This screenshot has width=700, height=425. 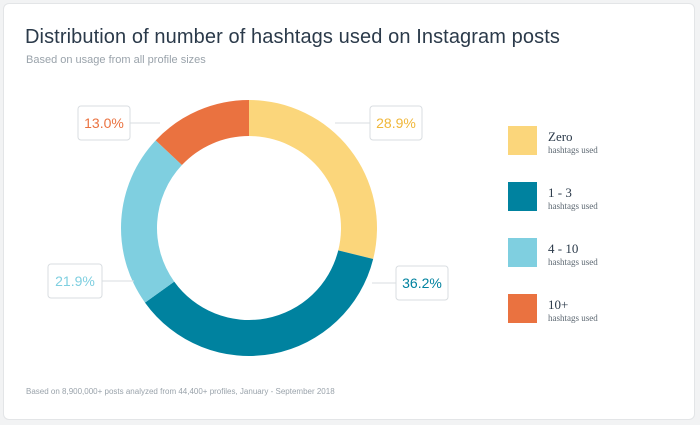 I want to click on legend-item-1-3: 1 - 3 hashtags used, so click(x=583, y=197).